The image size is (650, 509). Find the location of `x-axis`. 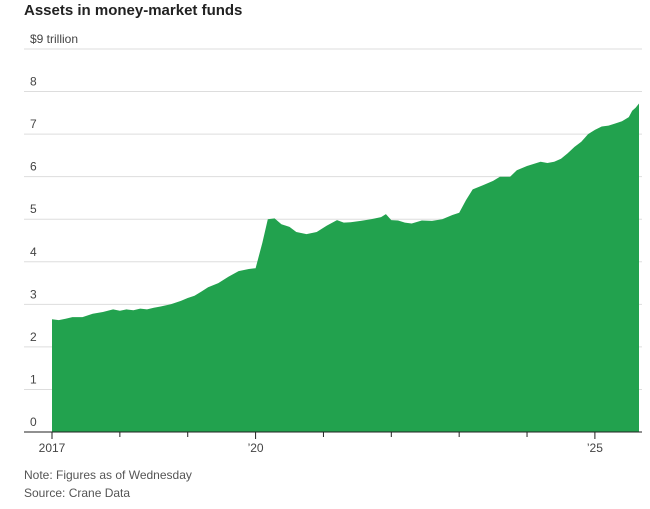

x-axis is located at coordinates (333, 435).